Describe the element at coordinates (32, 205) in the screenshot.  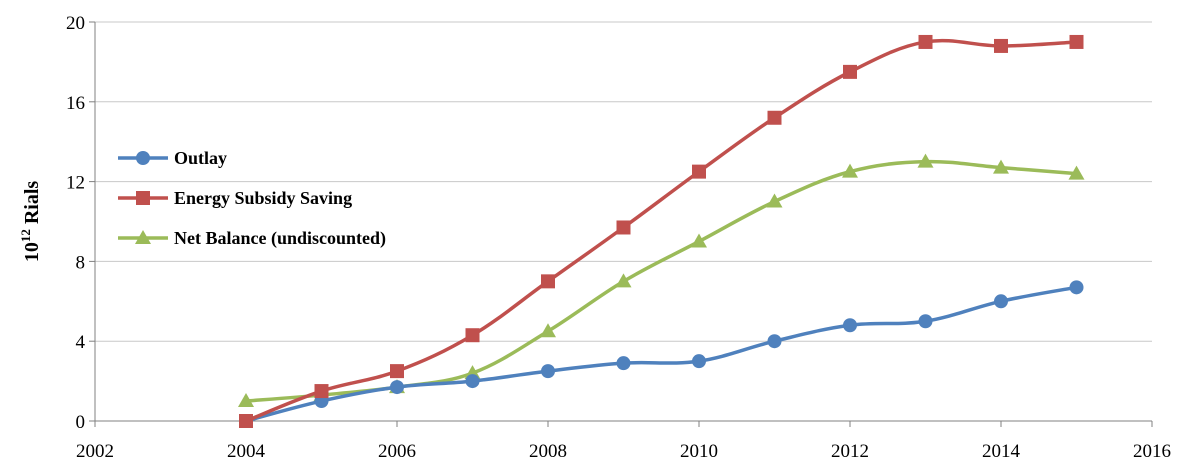
I see `y-axis-title-unit: Rials` at that location.